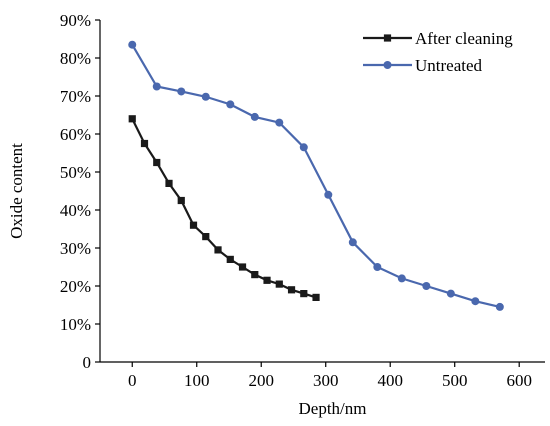  I want to click on x-axis-ticks: 0 100 200 300 400 500 600, so click(330, 376).